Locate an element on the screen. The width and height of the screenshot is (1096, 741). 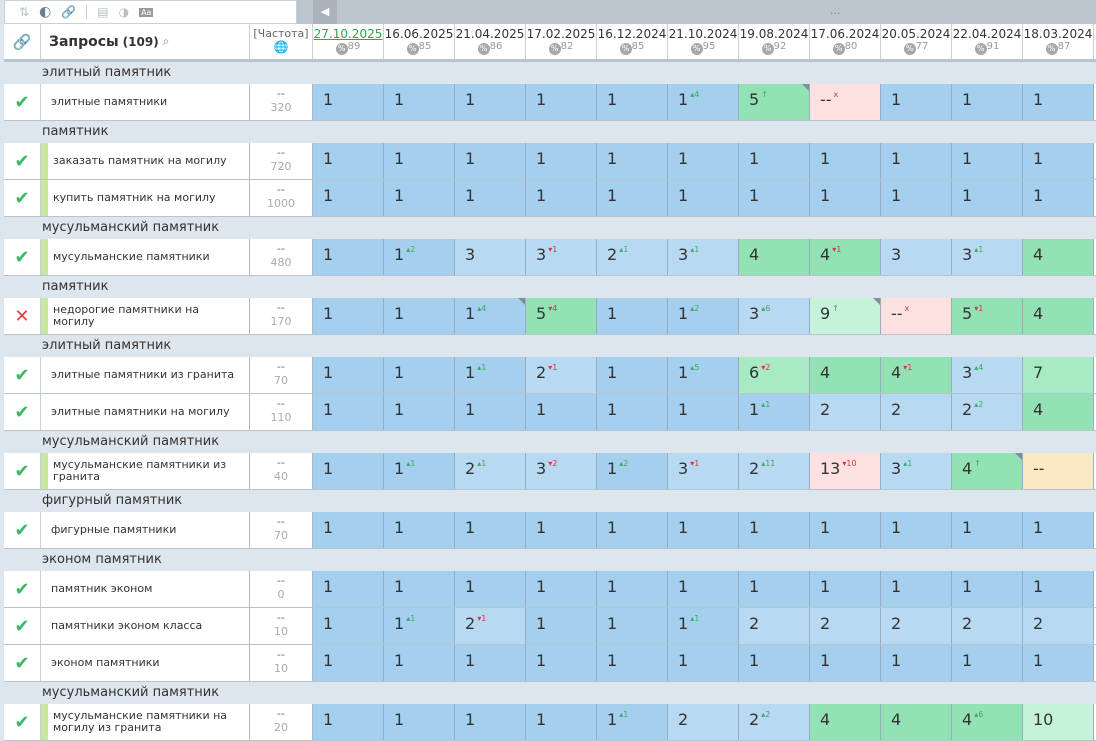
frequency-header: [Частота] 🌐 is located at coordinates (281, 41).